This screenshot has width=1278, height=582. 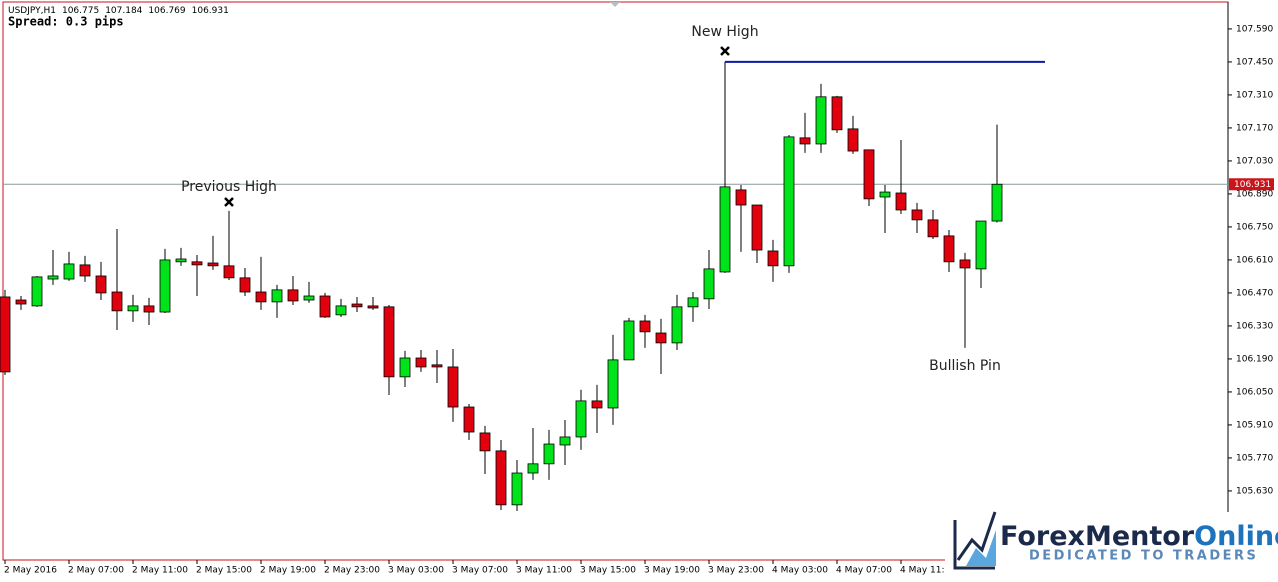 I want to click on header: USDJPY,H1 106.775 107.184 106.769 106.931, so click(x=118, y=11).